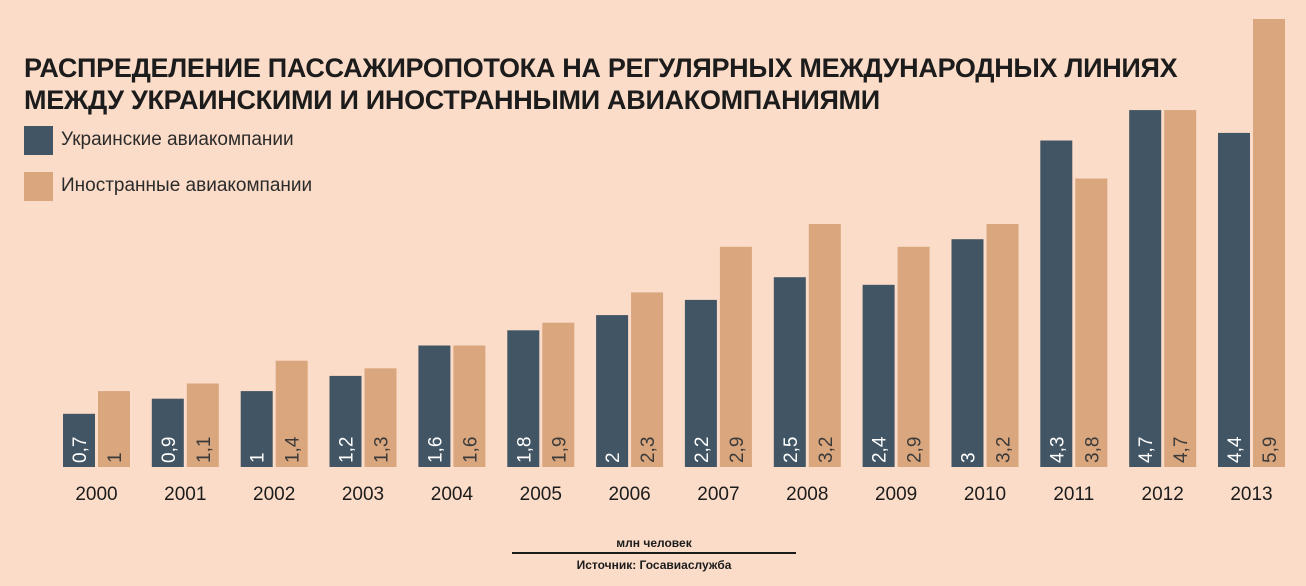 The width and height of the screenshot is (1306, 586). Describe the element at coordinates (648, 450) in the screenshot. I see `value-label-foreign-2006: 2,3` at that location.